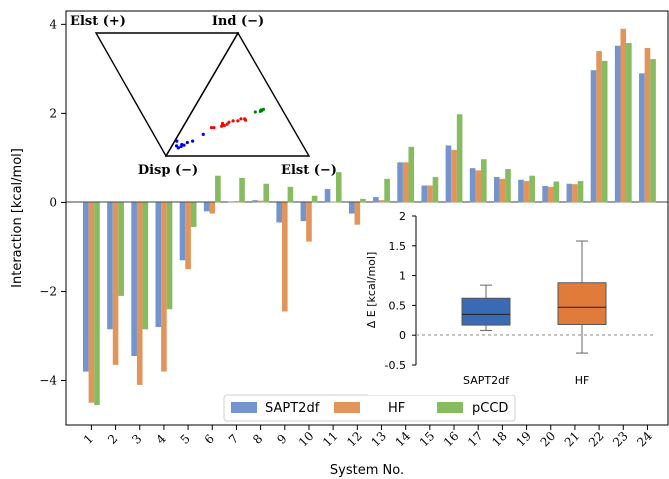 The image size is (669, 479). What do you see at coordinates (53, 24) in the screenshot?
I see `y-tick-label: 4` at bounding box center [53, 24].